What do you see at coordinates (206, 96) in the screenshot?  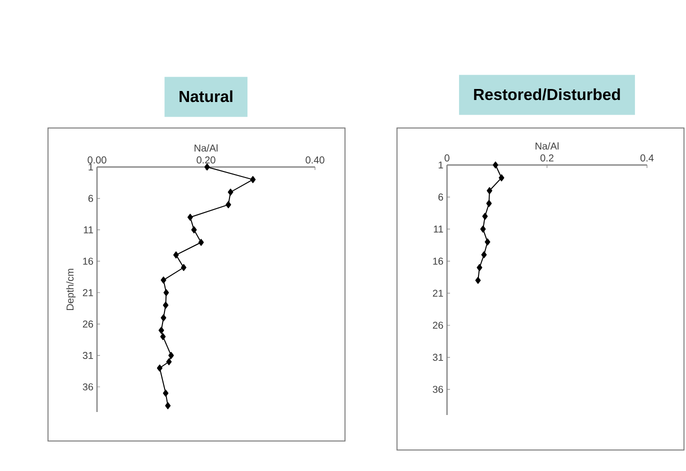 I see `chart-title: Natural` at bounding box center [206, 96].